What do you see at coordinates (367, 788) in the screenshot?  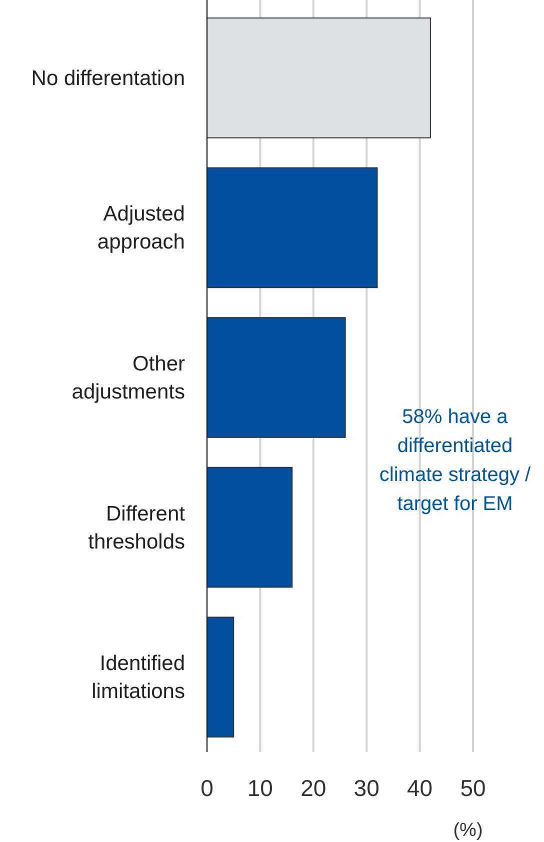 I see `x-tick-label: 30` at bounding box center [367, 788].